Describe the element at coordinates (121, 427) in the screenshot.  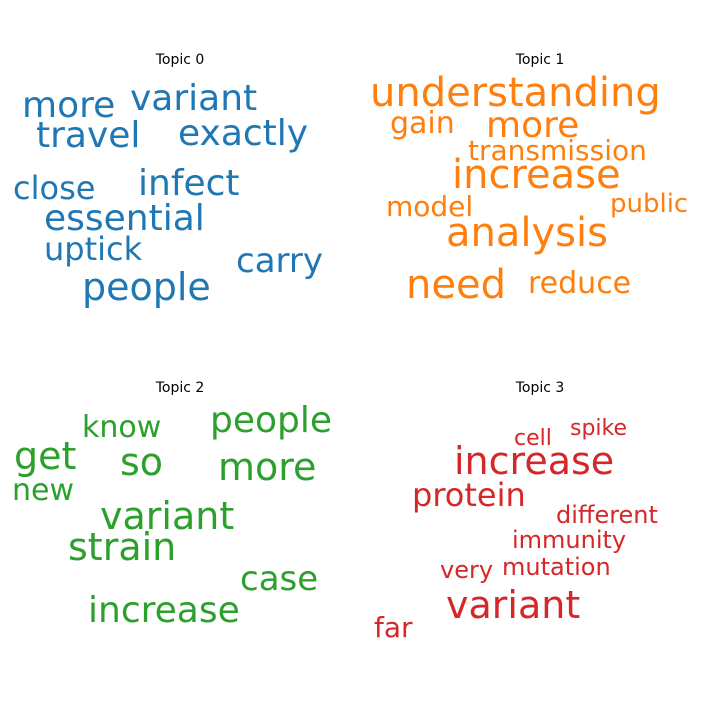
I see `word-know: know` at that location.